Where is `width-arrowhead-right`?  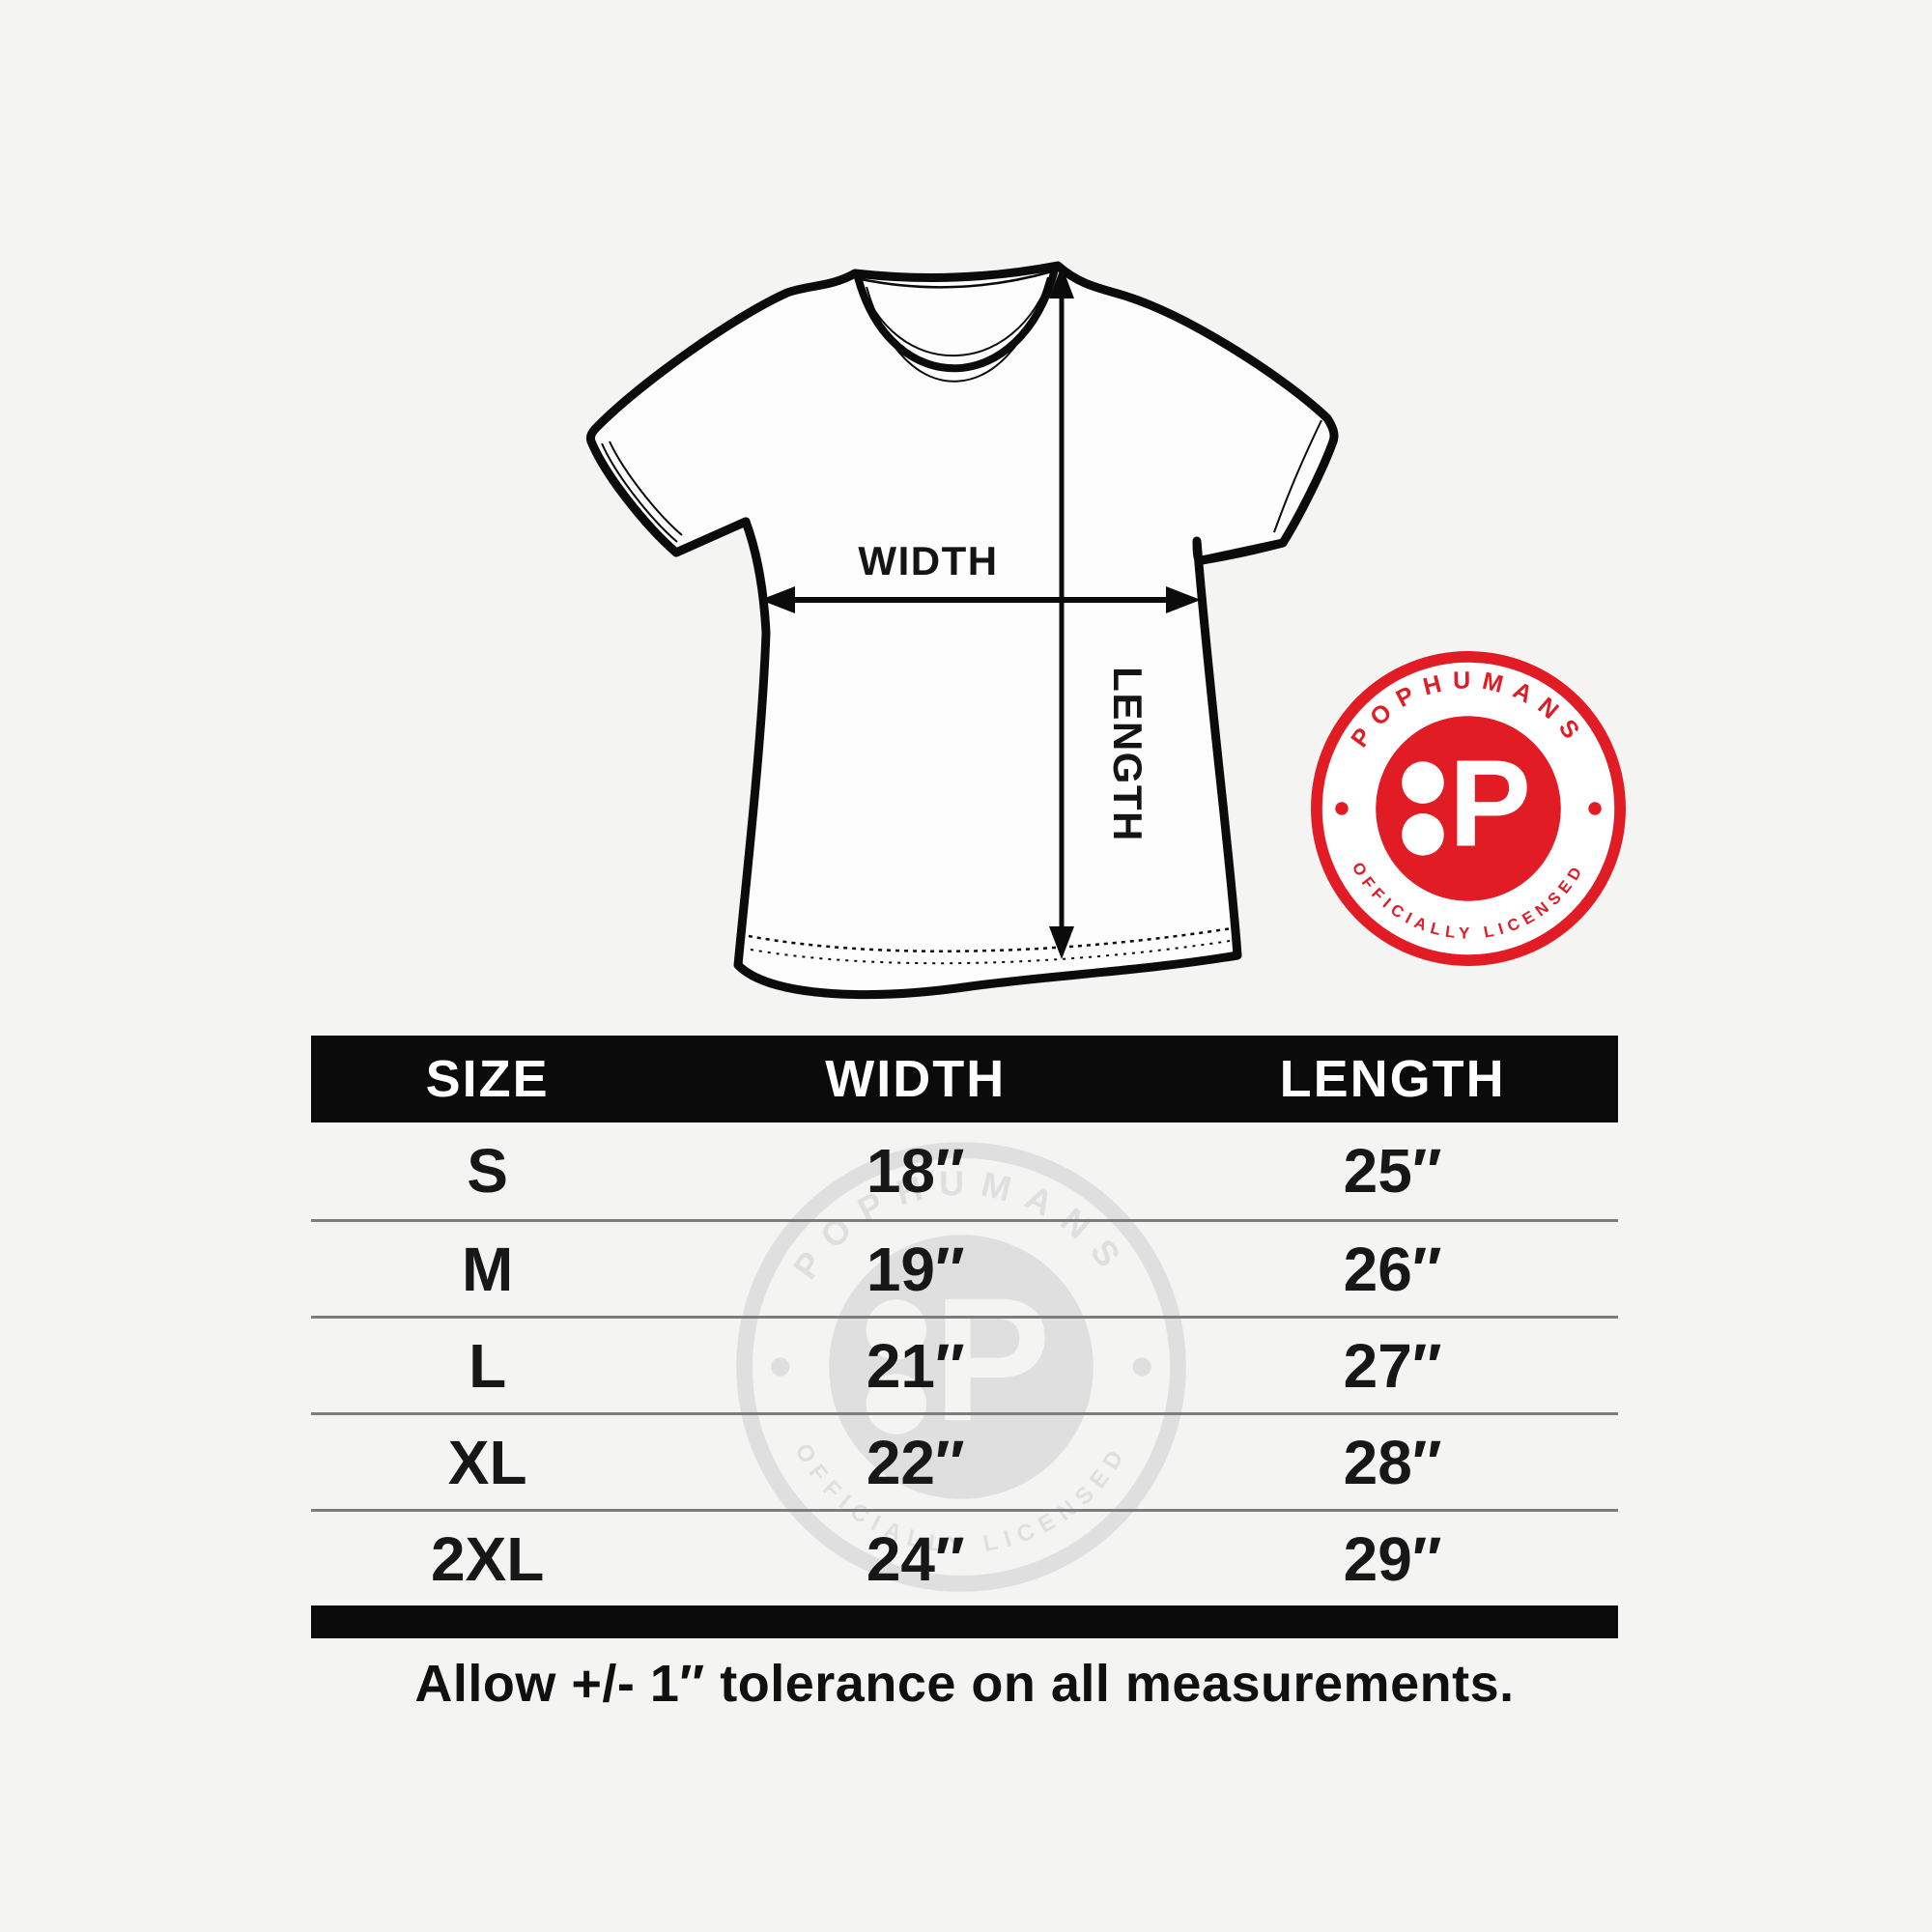 width-arrowhead-right is located at coordinates (1183, 599).